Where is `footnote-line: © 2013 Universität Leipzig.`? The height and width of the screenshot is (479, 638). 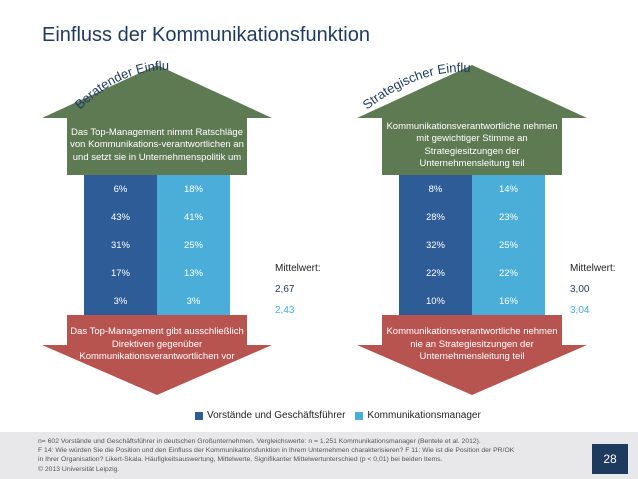 footnote-line: © 2013 Universität Leipzig. is located at coordinates (79, 469).